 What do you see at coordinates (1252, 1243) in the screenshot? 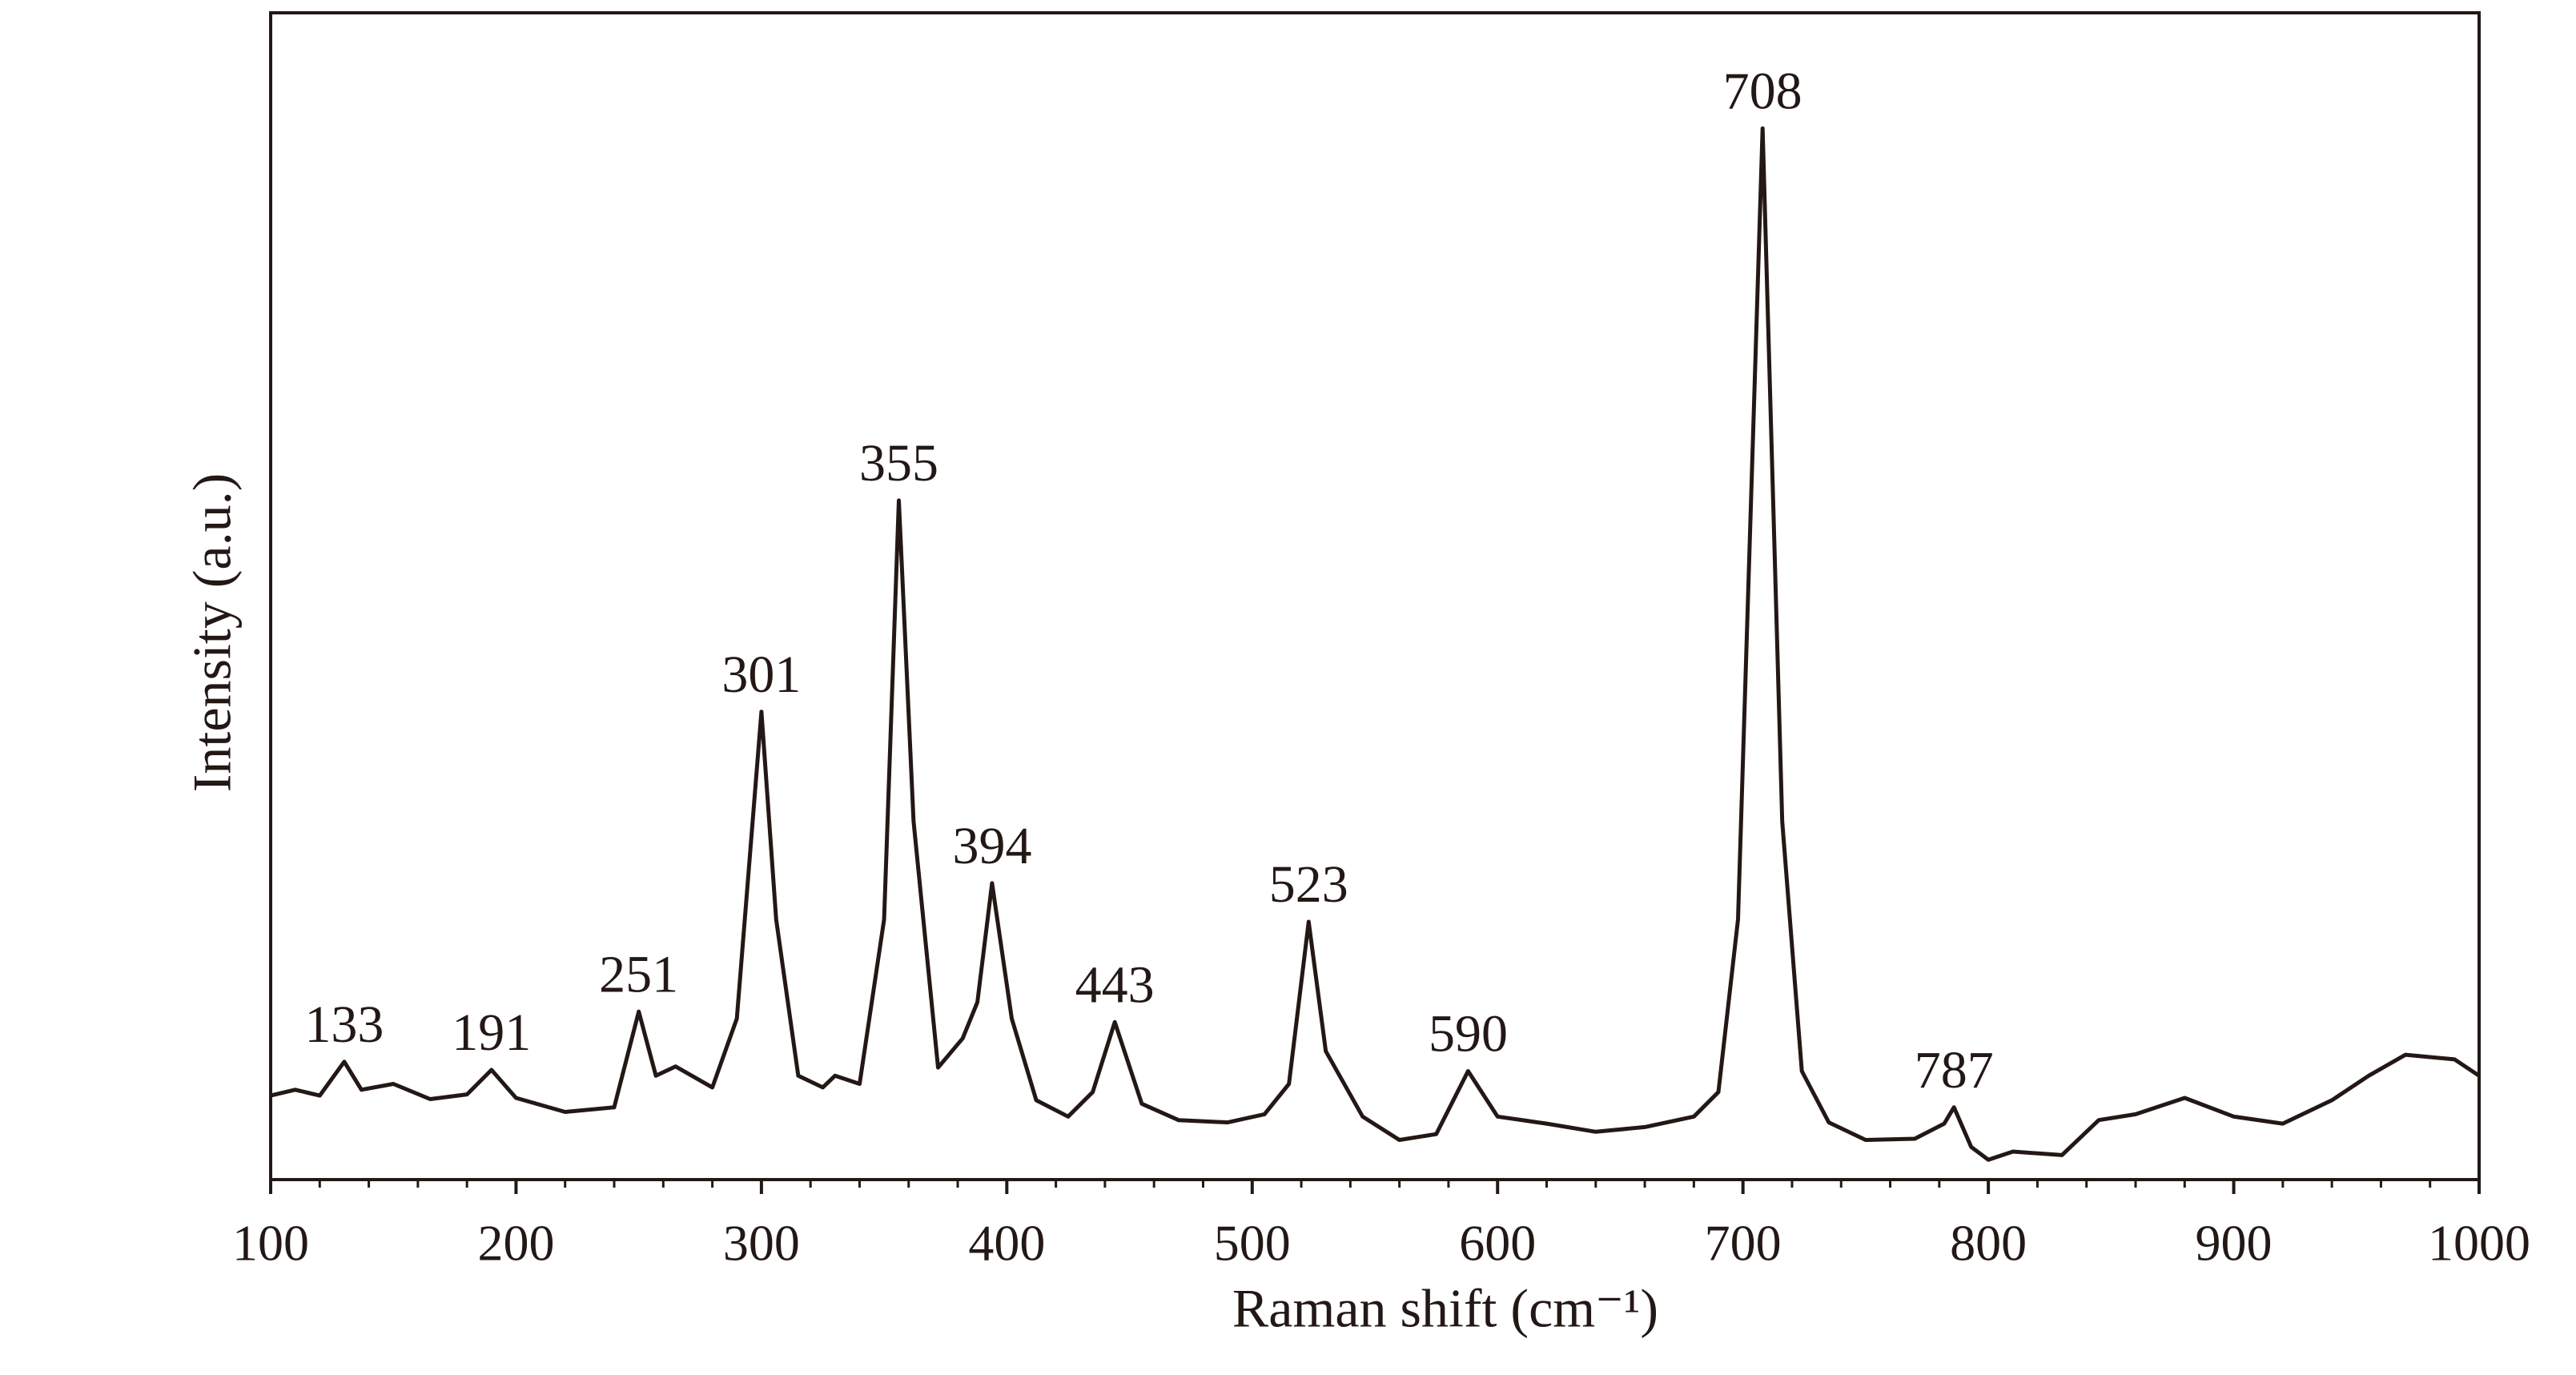
I see `x-tick-label: 500` at bounding box center [1252, 1243].